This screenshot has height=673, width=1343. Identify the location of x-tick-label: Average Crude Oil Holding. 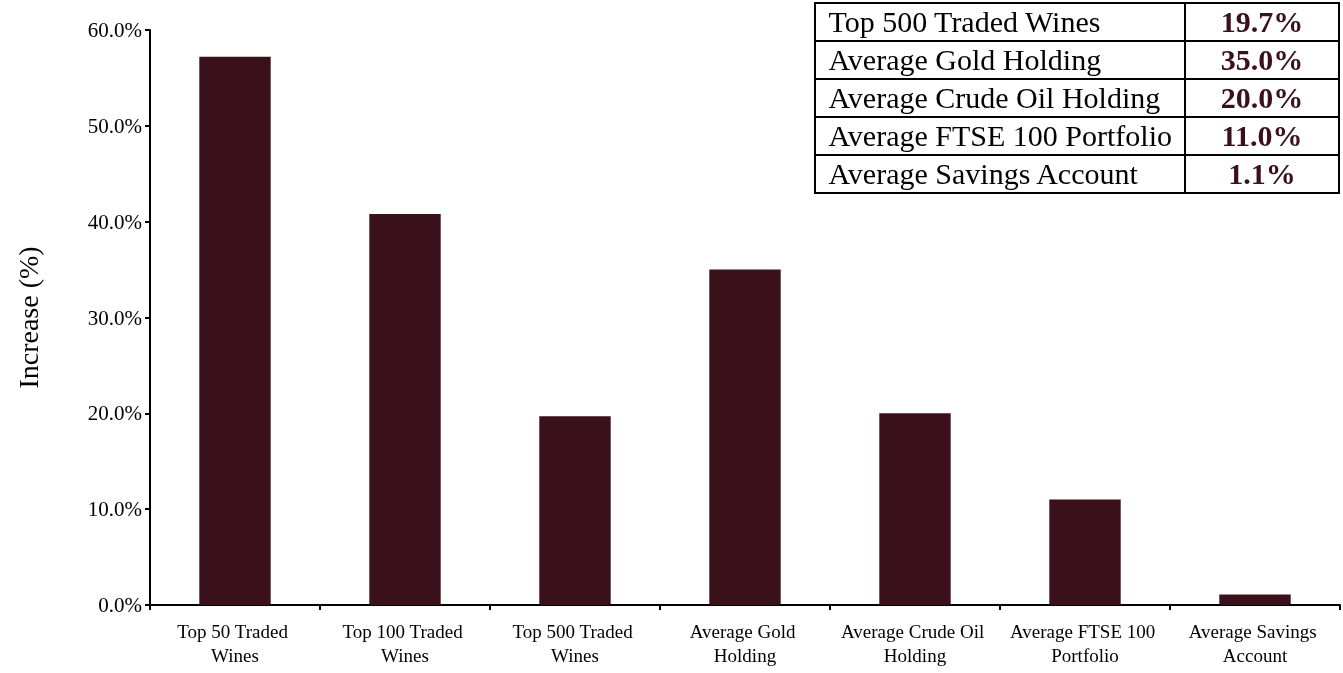
(915, 643).